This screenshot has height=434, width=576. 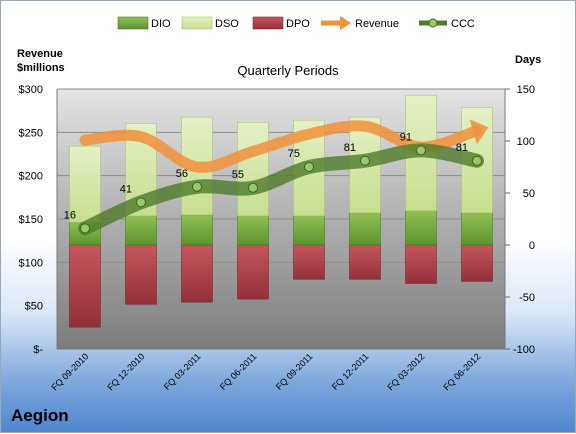 What do you see at coordinates (528, 60) in the screenshot?
I see `right-axis-label: Days` at bounding box center [528, 60].